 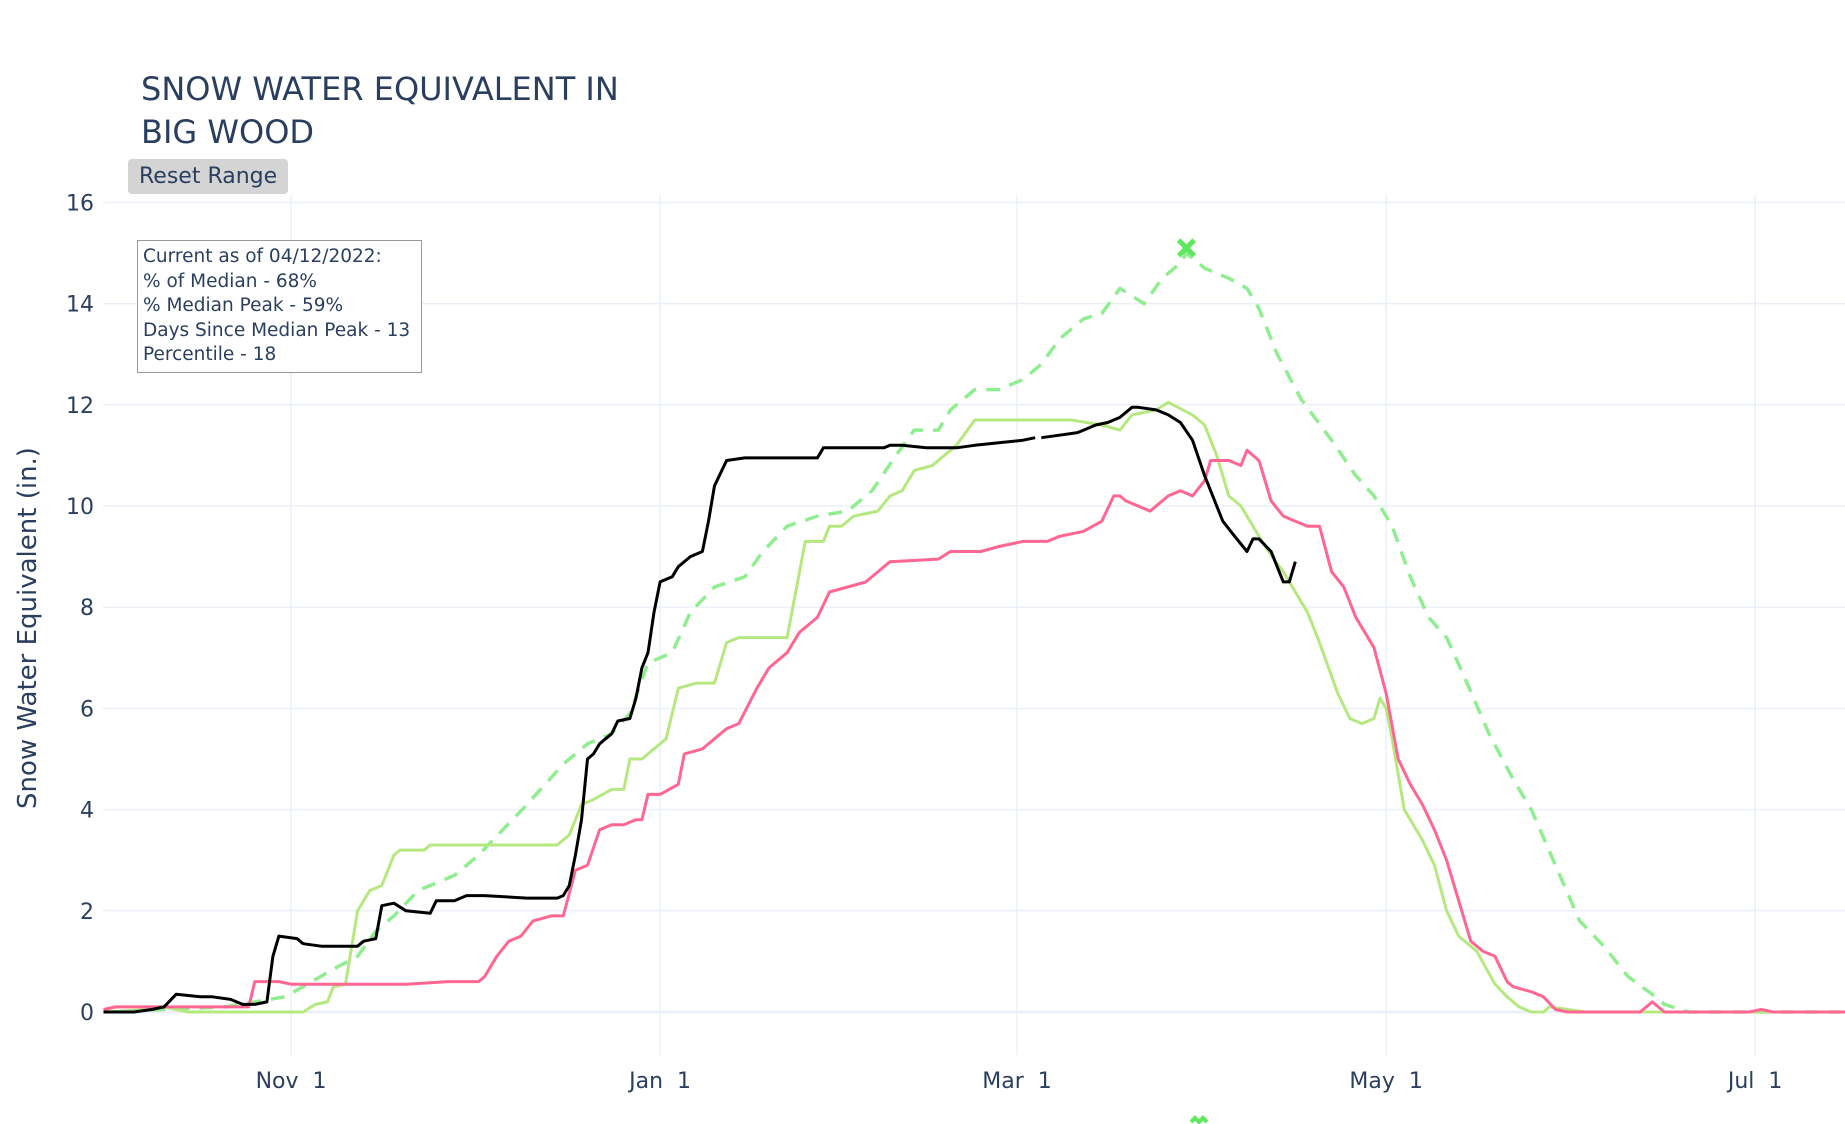 I want to click on x-tick-label: Nov 1, so click(x=291, y=1081).